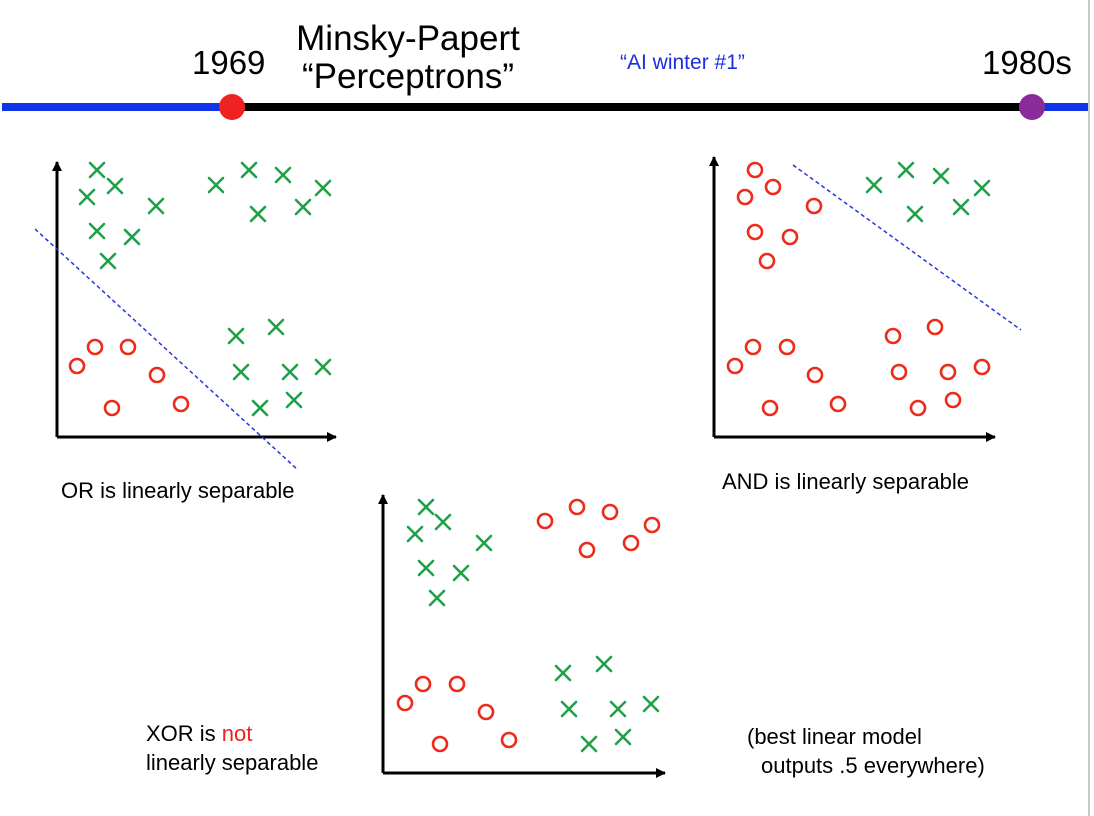  Describe the element at coordinates (184, 733) in the screenshot. I see `xor-caption-prefix: XOR is` at that location.